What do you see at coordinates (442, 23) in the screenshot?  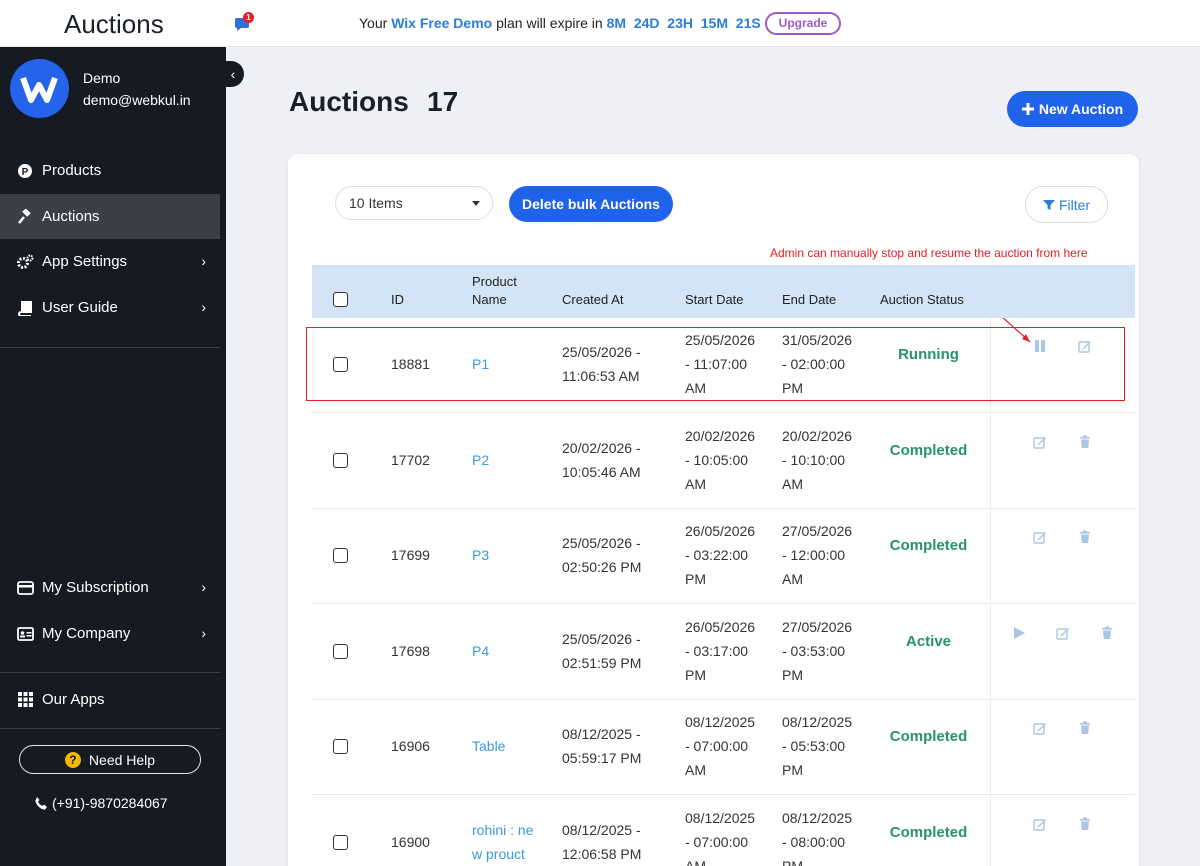 I see `plan-name: Wix Free Demo` at bounding box center [442, 23].